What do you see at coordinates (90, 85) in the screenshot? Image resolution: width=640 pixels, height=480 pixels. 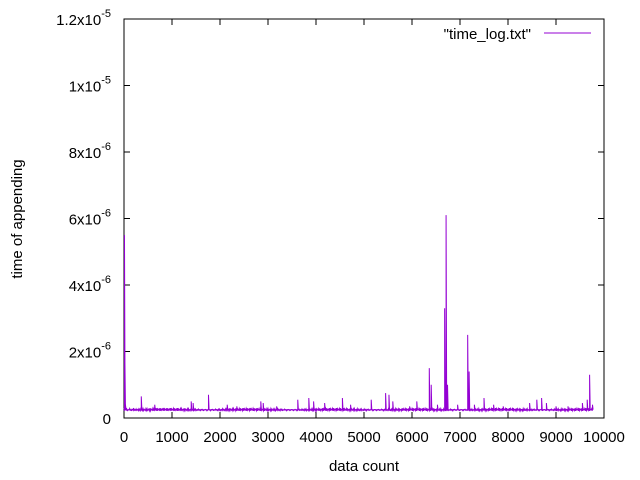 I see `y-tick-label: 1x10⁻⁵` at bounding box center [90, 85].